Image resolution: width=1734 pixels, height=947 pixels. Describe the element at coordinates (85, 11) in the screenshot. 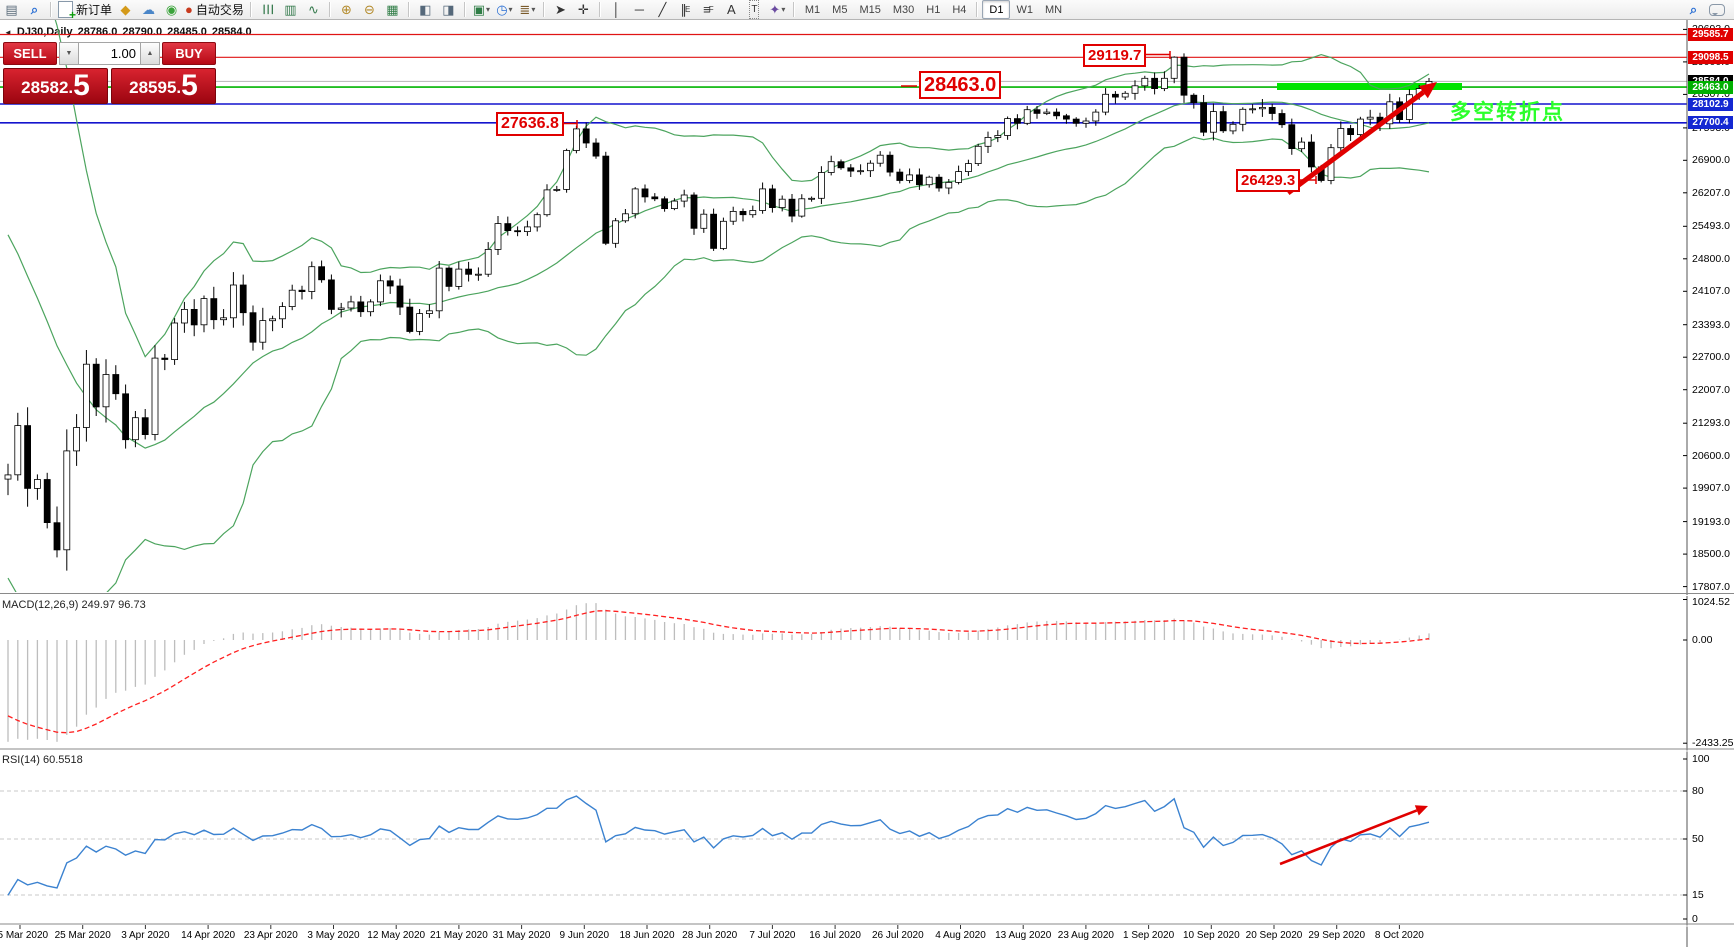

I see `new-order-button: 新订单` at that location.